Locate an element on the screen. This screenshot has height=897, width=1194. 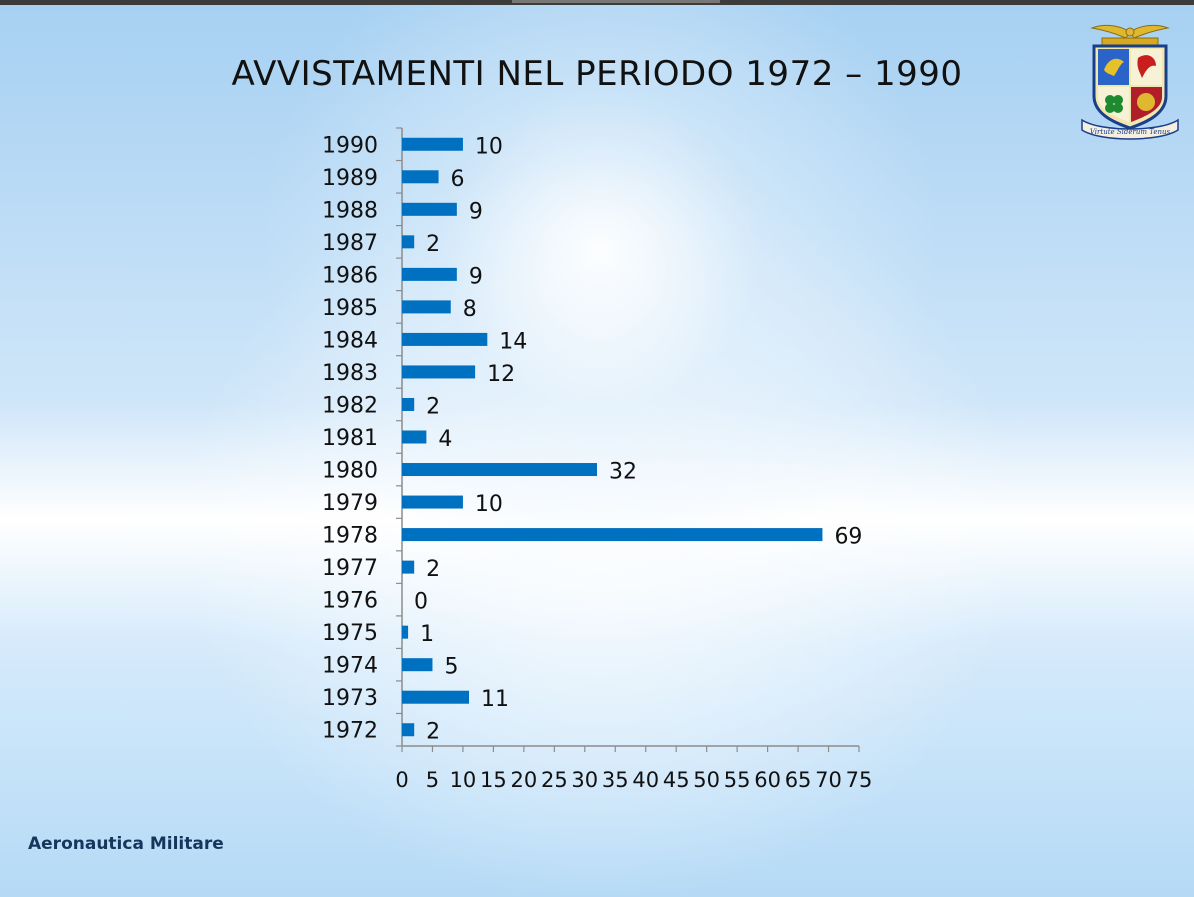
data-label: 69 is located at coordinates (848, 537).